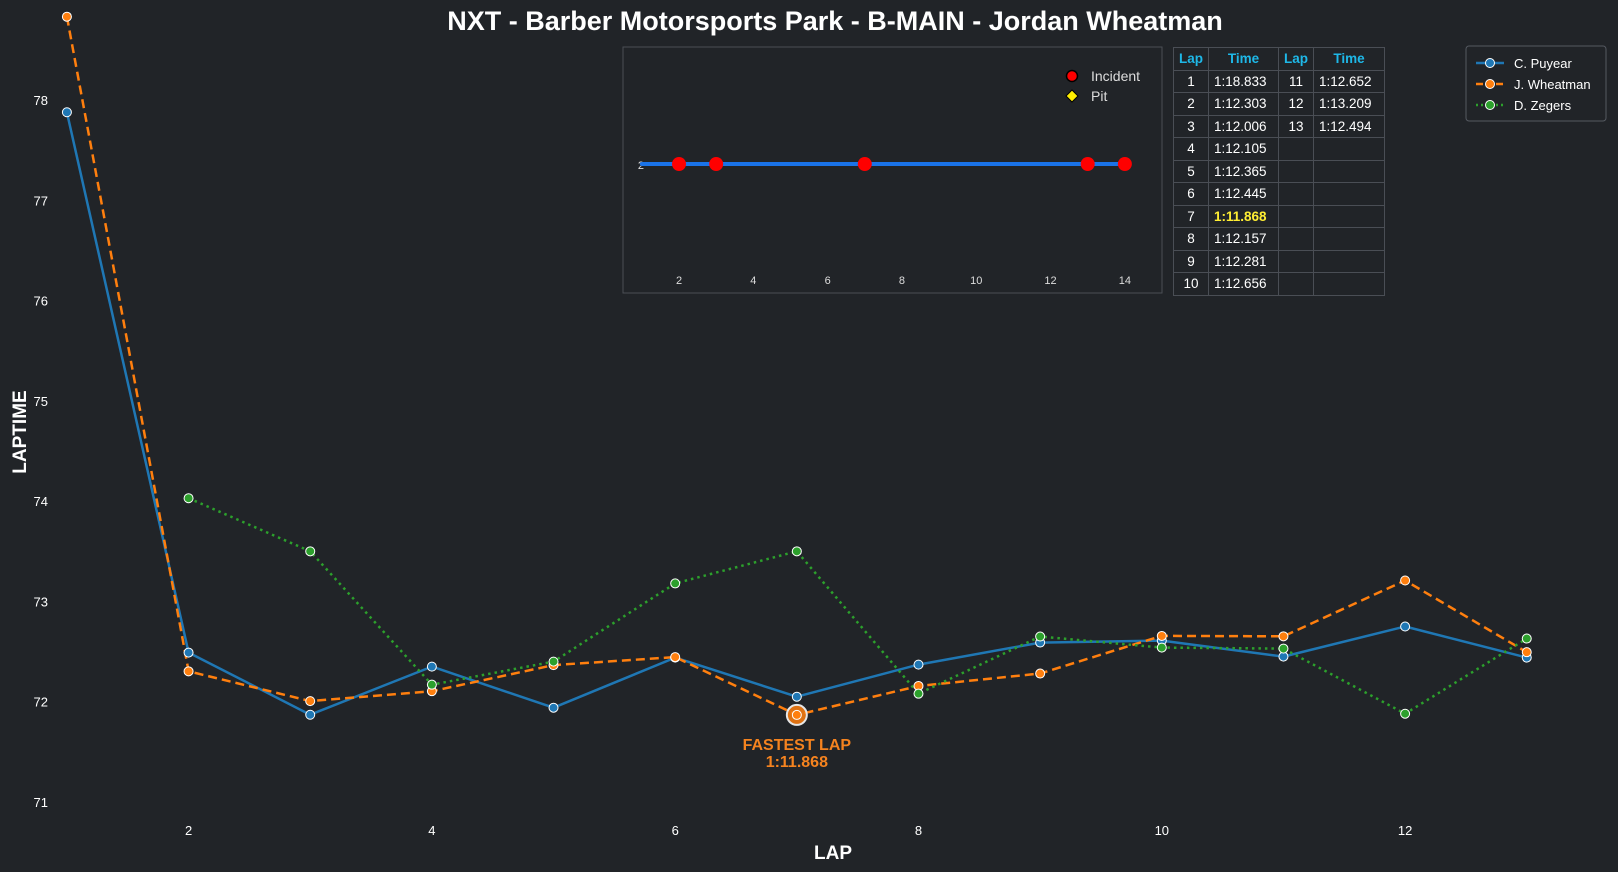 The image size is (1618, 872). What do you see at coordinates (1279, 59) in the screenshot?
I see `table-header-row: Lap Time Lap Time` at bounding box center [1279, 59].